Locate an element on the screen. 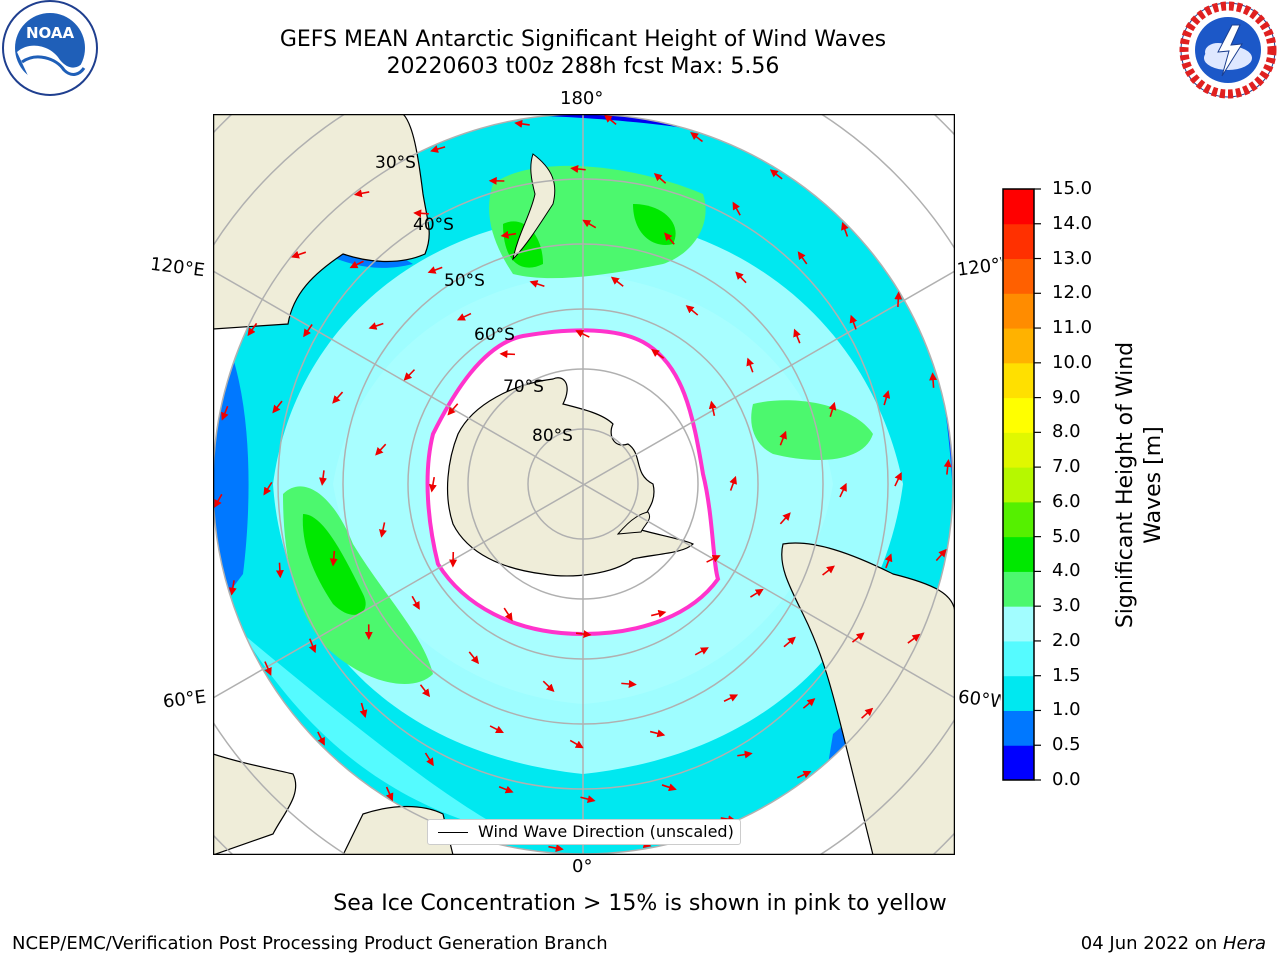 The height and width of the screenshot is (960, 1280). colorbar-tick-label: 13.0 is located at coordinates (1072, 258).